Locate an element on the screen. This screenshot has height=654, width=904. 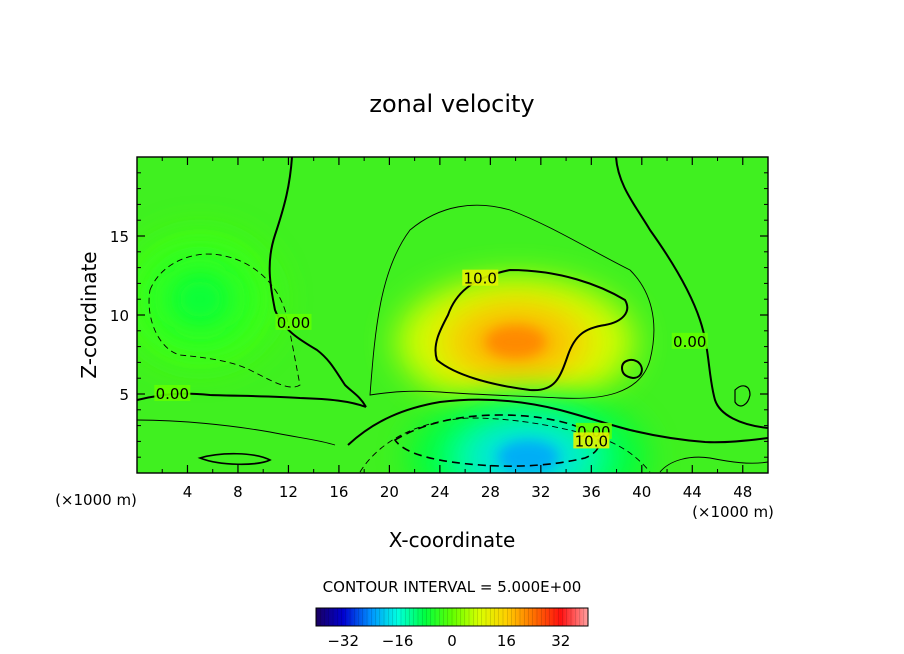
contour-lower-left is located at coordinates (234, 459).